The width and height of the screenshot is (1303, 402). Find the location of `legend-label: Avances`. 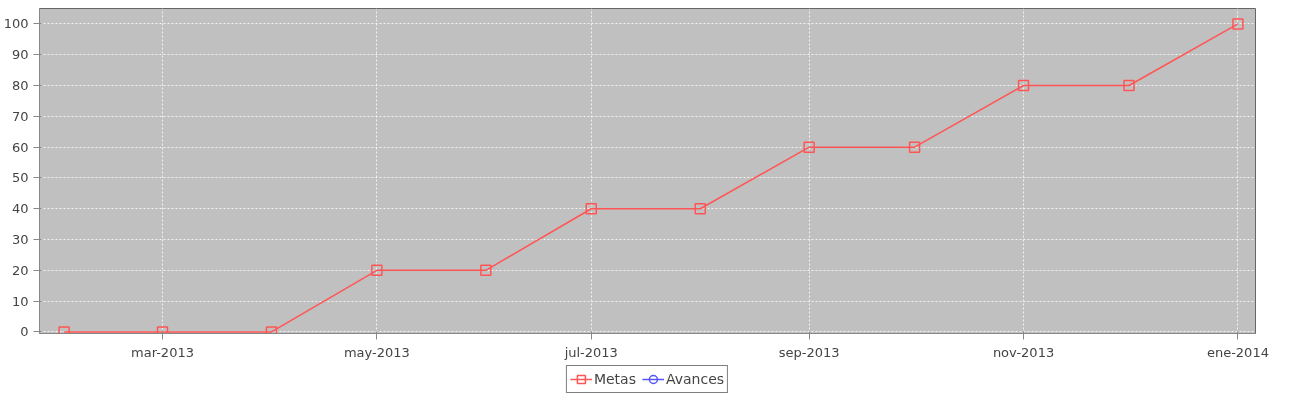

legend-label: Avances is located at coordinates (695, 379).